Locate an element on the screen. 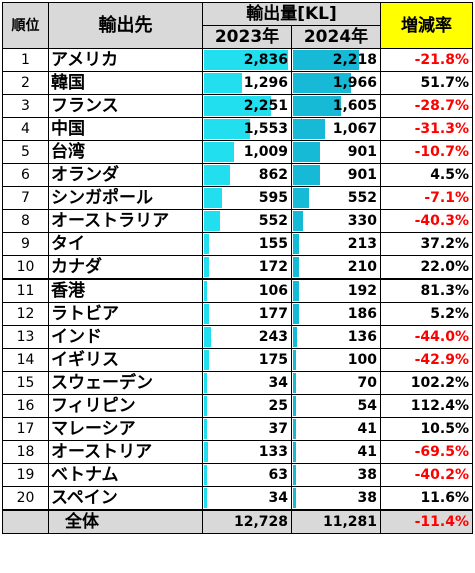  change-rate-cell: -69.5% is located at coordinates (427, 452).